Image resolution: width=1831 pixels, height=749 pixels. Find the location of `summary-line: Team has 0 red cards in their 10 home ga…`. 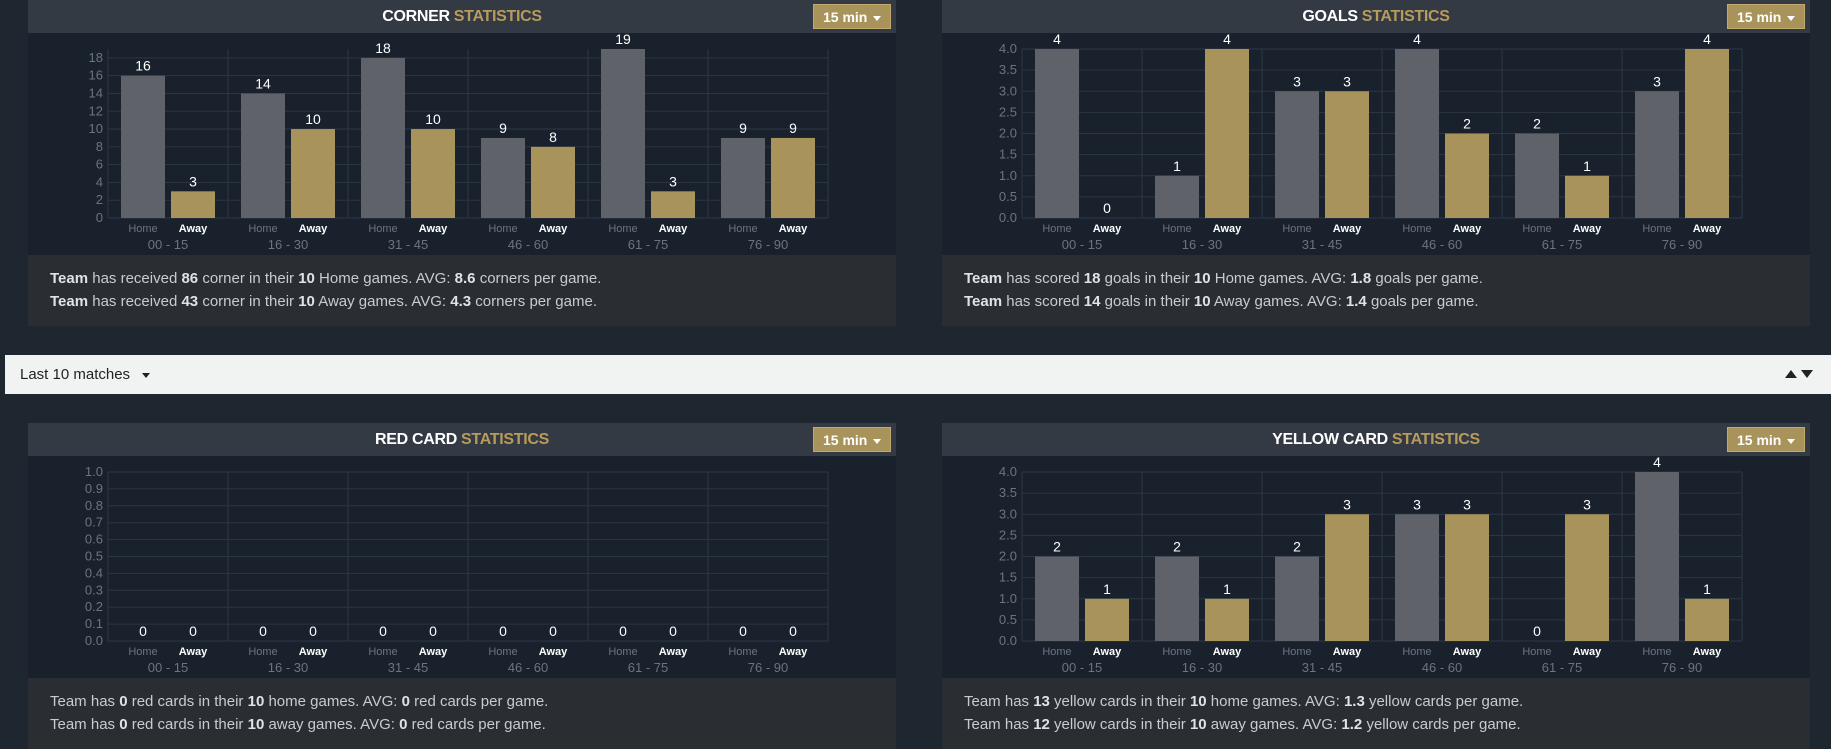

summary-line: Team has 0 red cards in their 10 home ga… is located at coordinates (473, 701).